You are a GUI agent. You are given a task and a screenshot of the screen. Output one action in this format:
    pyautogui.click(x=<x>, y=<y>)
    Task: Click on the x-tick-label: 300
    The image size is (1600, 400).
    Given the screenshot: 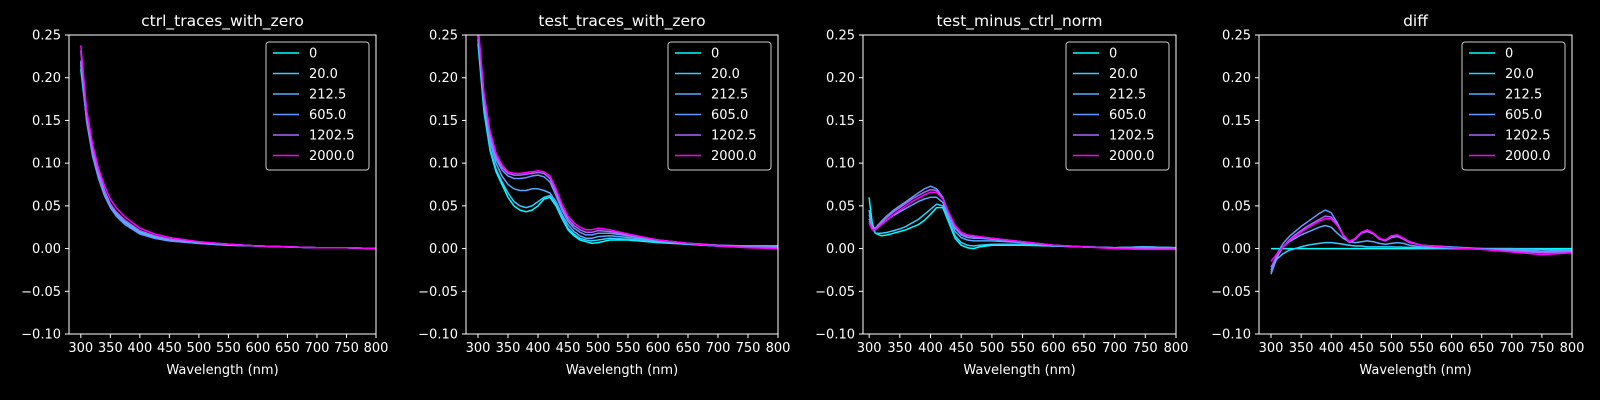 What is the action you would take?
    pyautogui.click(x=80, y=348)
    